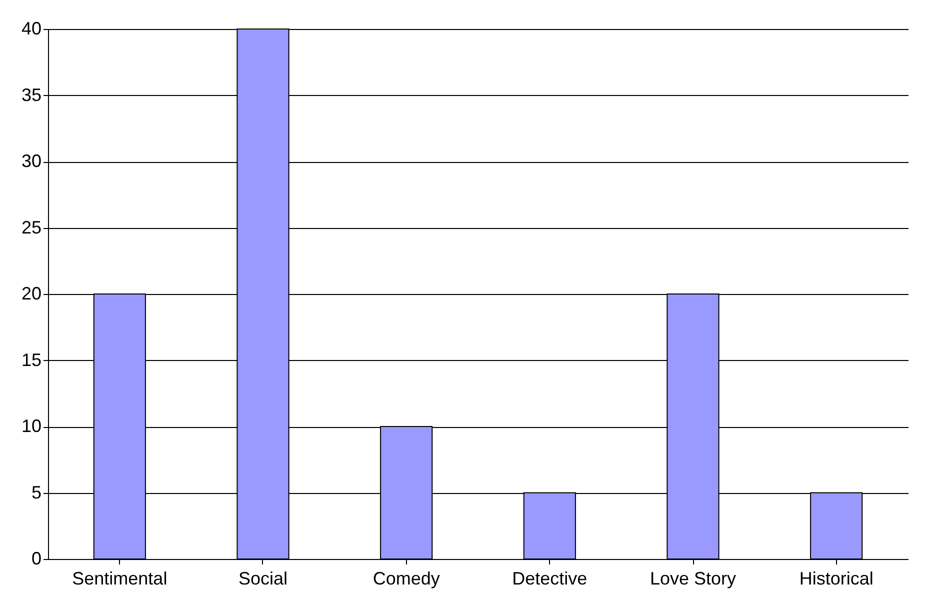 The image size is (942, 603). What do you see at coordinates (406, 578) in the screenshot?
I see `x-tick-label: Comedy` at bounding box center [406, 578].